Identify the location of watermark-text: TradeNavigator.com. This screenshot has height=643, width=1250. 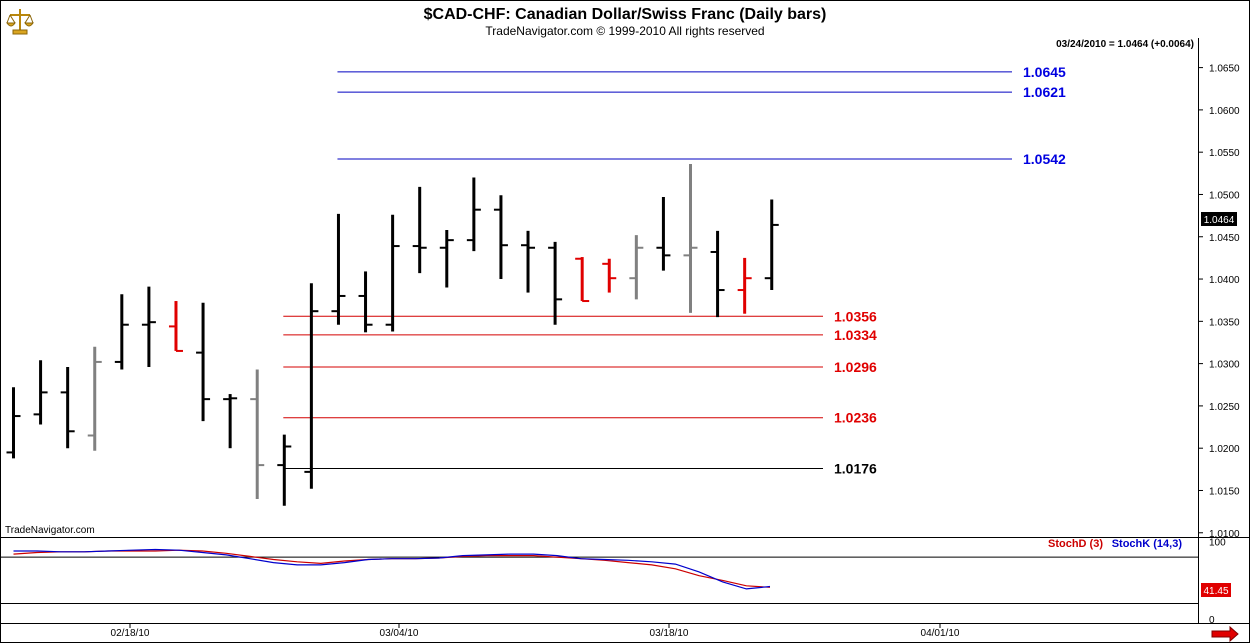
(50, 530).